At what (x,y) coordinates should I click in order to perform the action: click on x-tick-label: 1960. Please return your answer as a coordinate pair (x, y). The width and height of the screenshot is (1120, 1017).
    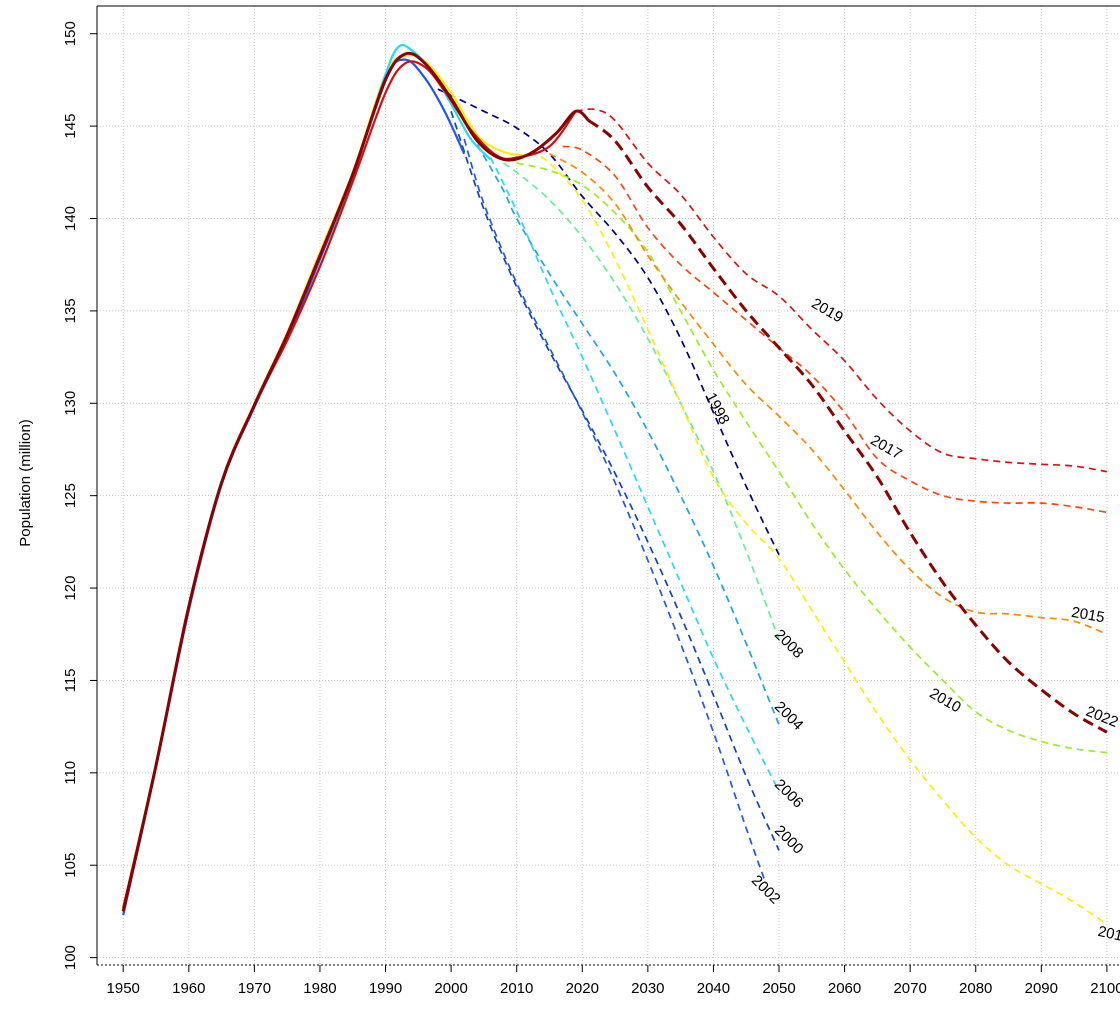
    Looking at the image, I should click on (188, 988).